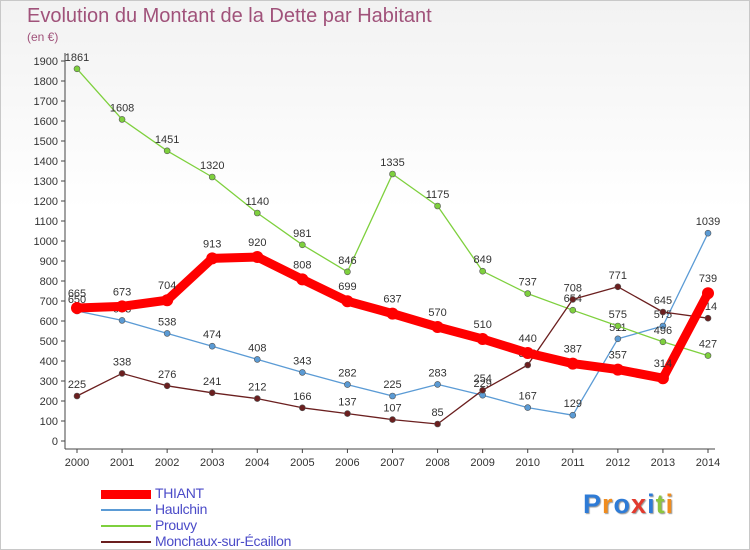  What do you see at coordinates (437, 313) in the screenshot?
I see `data-label-thiant: 570` at bounding box center [437, 313].